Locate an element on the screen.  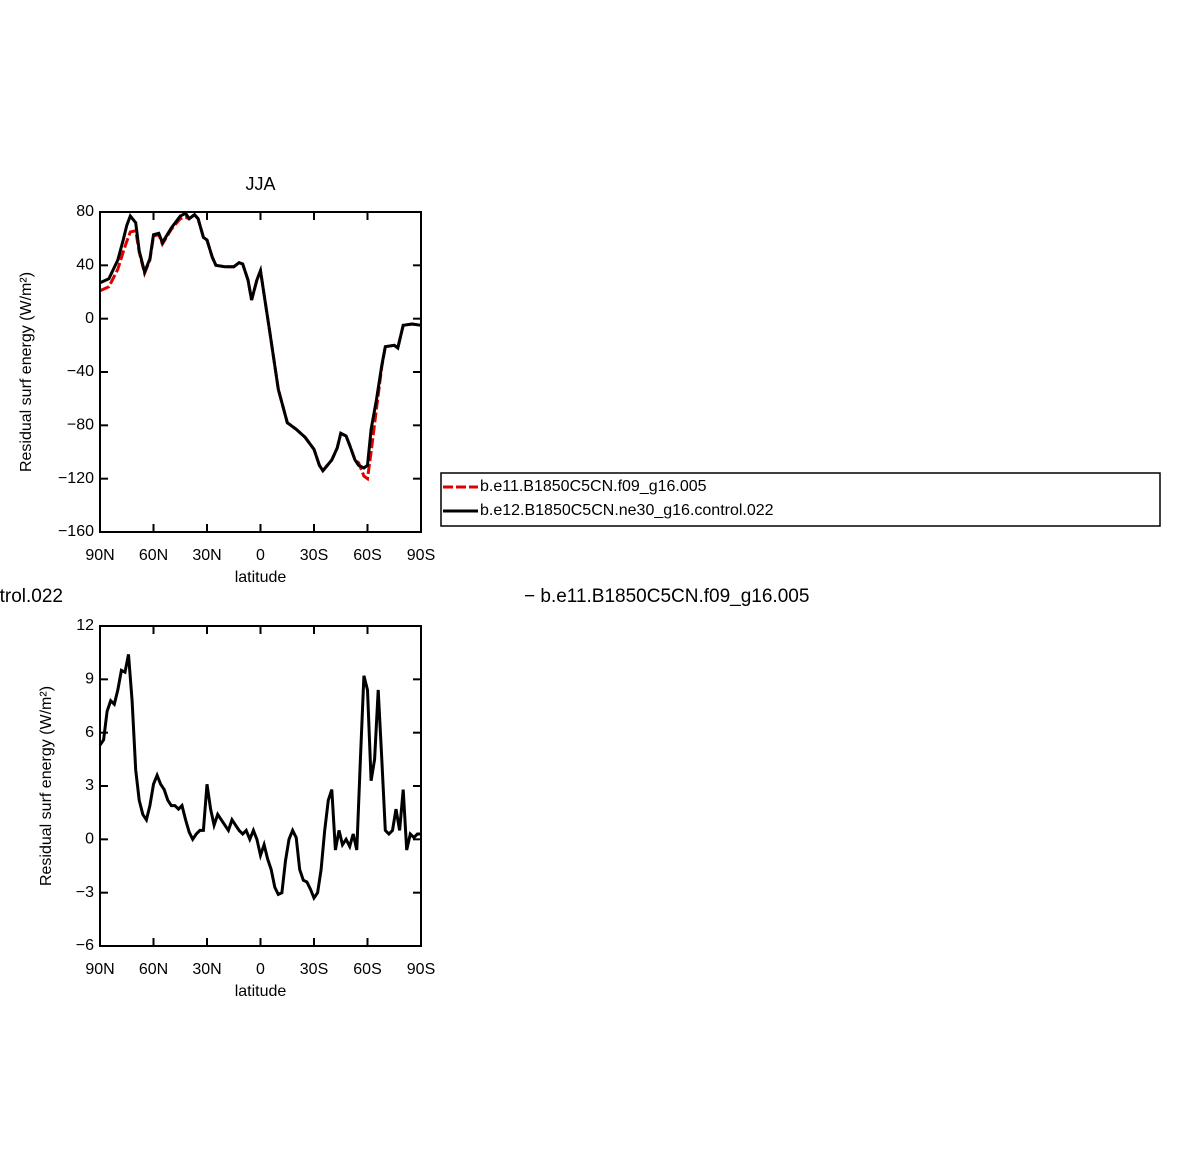
y-tick-label: −3 is located at coordinates (85, 892).